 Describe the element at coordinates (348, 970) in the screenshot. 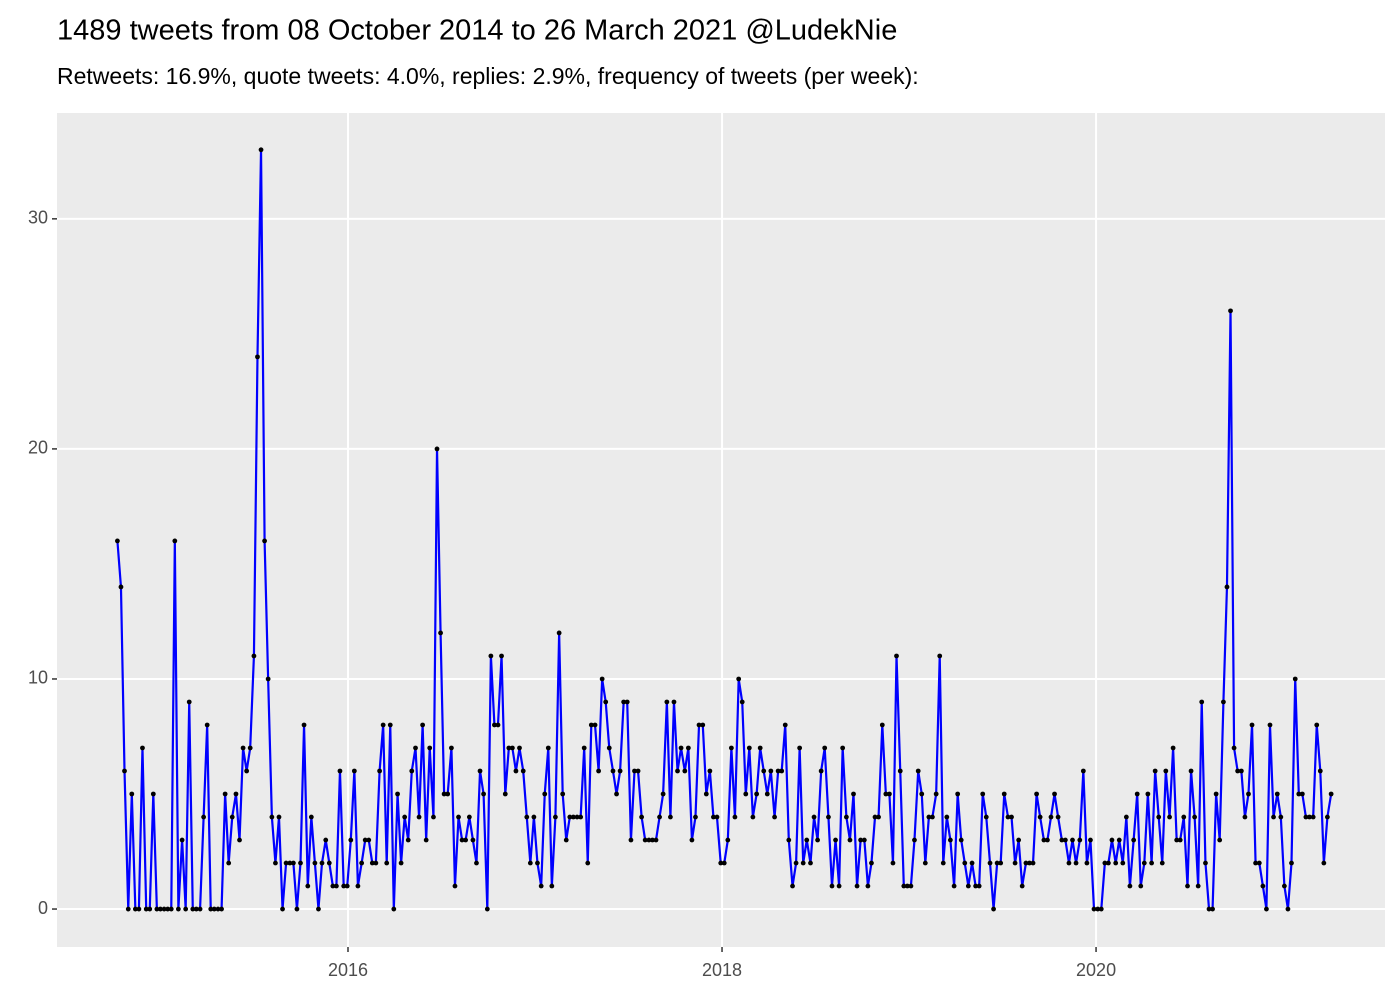

I see `x-tick-label: 2016` at that location.